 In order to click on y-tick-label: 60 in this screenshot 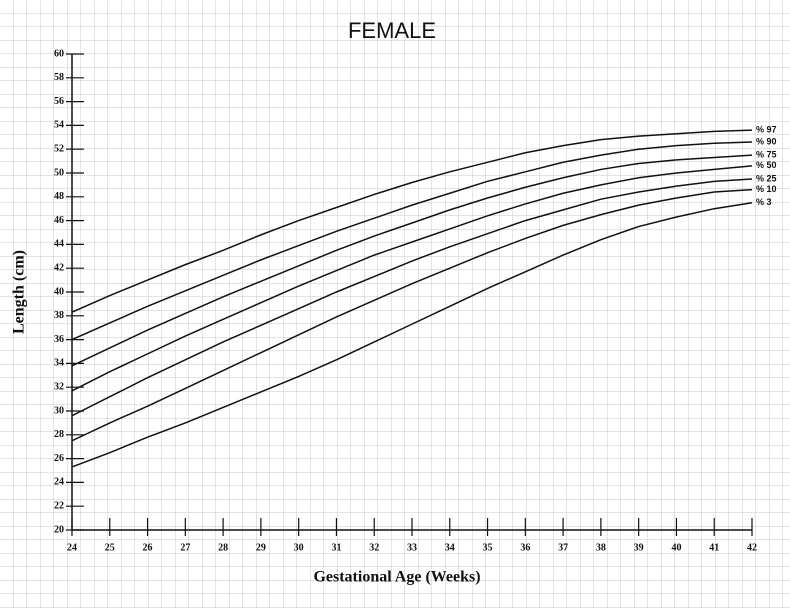, I will do `click(59, 53)`.